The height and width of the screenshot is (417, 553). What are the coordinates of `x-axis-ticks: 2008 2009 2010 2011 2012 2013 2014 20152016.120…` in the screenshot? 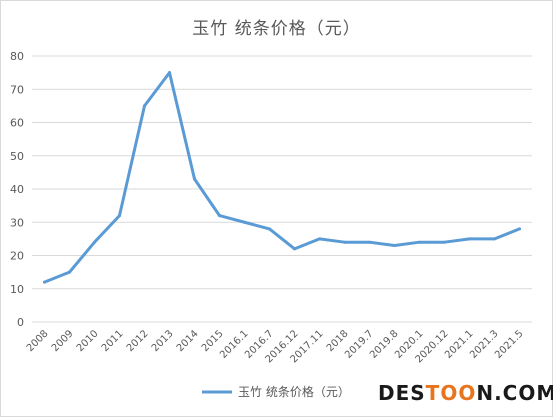 It's located at (275, 346).